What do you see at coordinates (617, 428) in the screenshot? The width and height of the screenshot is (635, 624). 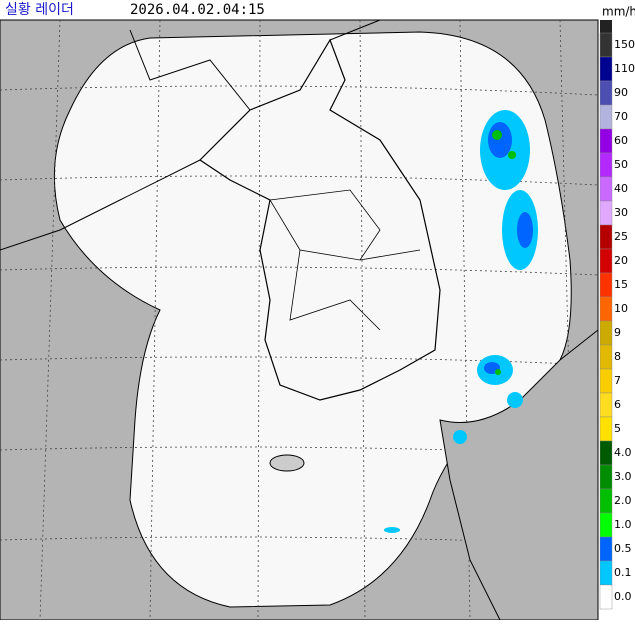 I see `legend-label: 5` at bounding box center [617, 428].